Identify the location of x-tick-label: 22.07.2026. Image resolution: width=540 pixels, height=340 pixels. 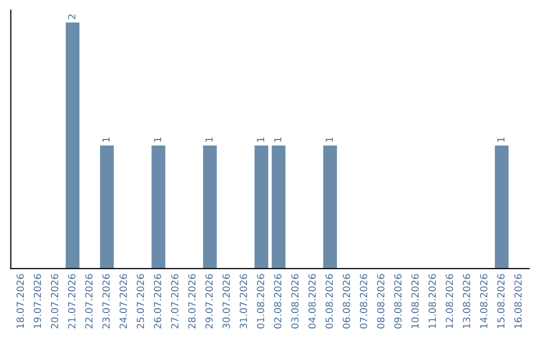
(89, 301).